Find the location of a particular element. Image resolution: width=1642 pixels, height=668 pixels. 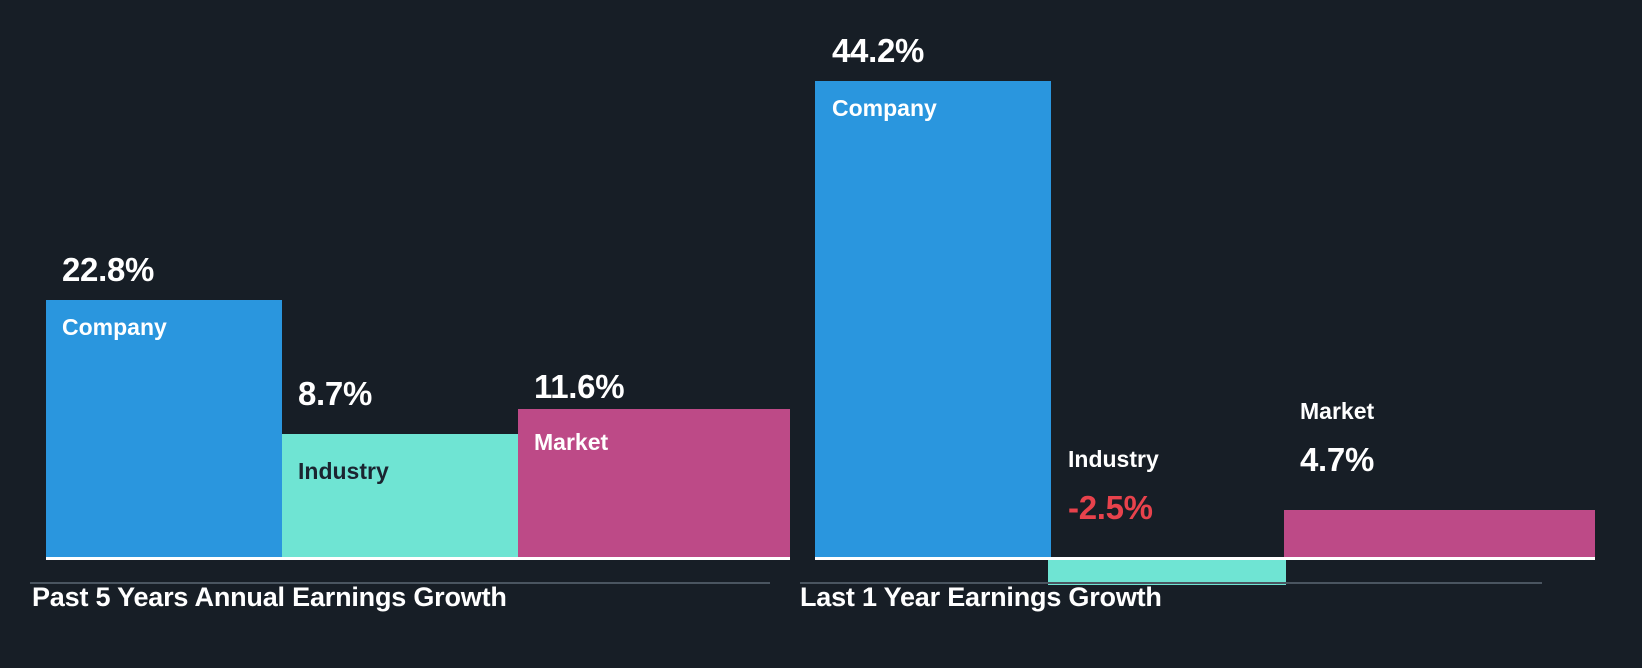

axis-baseline-right is located at coordinates (1205, 558).